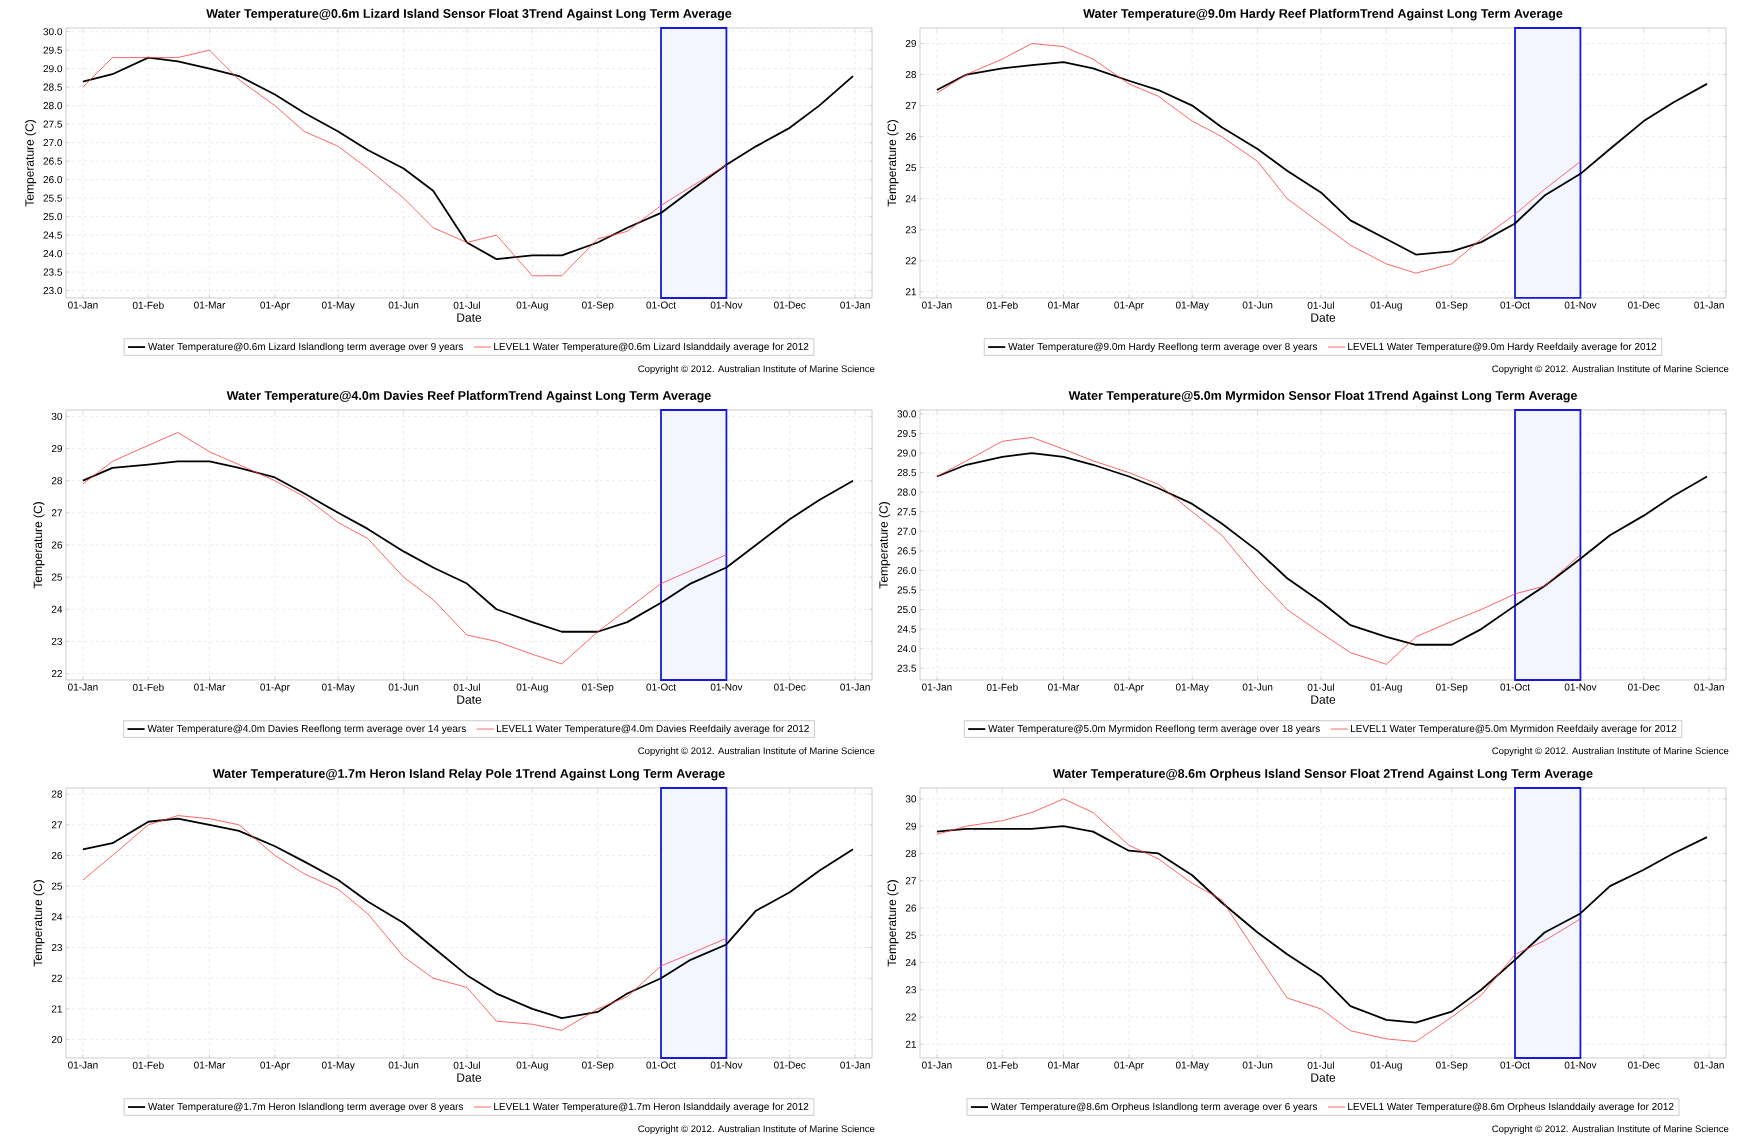 The image size is (1742, 1142). I want to click on legend-label: LEVEL1 Water Temperature@9.0m Hardy Reefdaily average for 2012, so click(1502, 347).